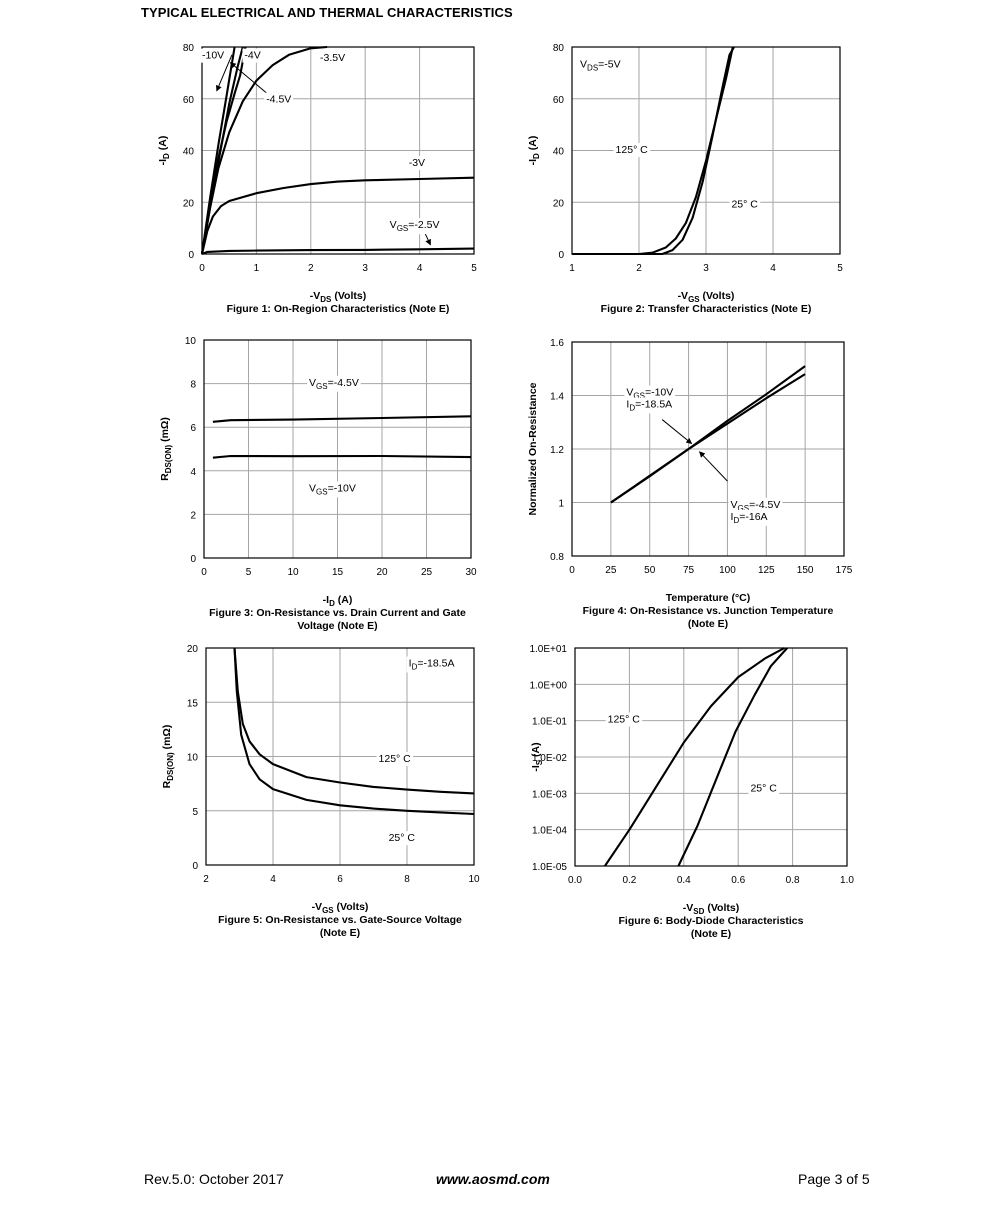 The image size is (991, 1226). What do you see at coordinates (557, 450) in the screenshot?
I see `y-tick-label: 1.2` at bounding box center [557, 450].